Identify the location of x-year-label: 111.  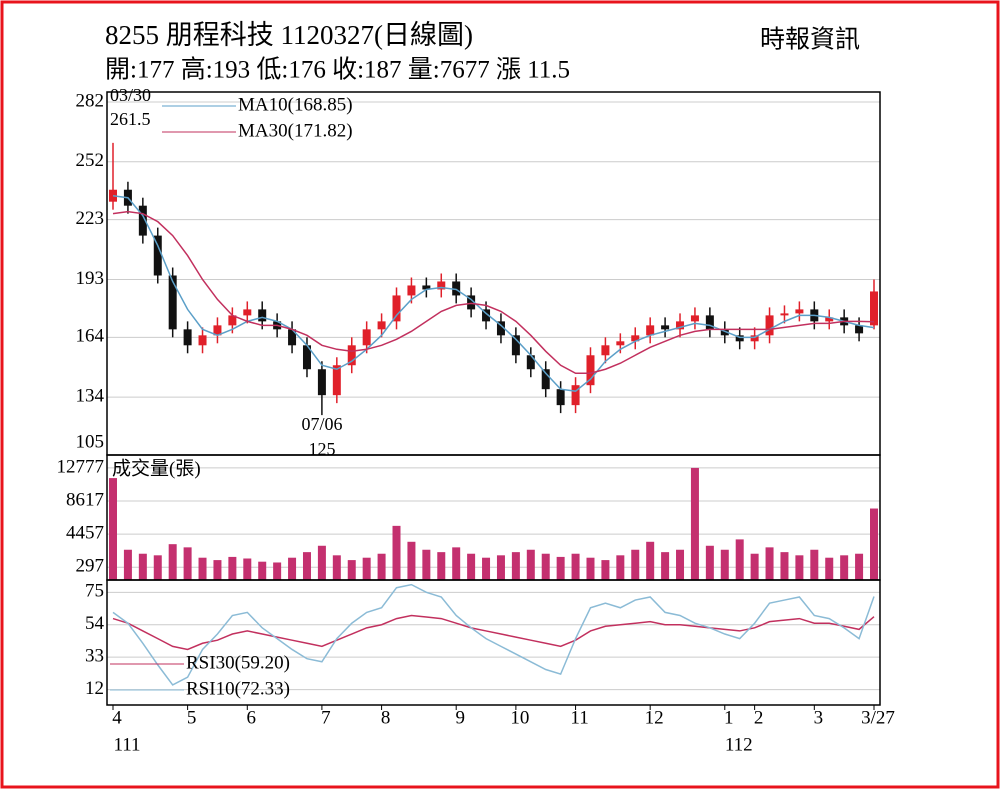
(126, 744).